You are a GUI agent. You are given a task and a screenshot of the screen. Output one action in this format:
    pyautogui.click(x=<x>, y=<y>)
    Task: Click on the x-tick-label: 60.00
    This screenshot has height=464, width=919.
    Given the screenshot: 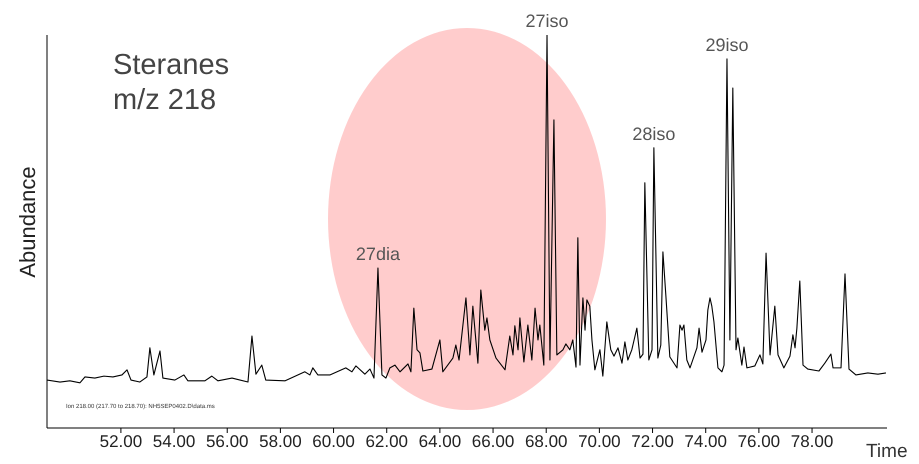 What is the action you would take?
    pyautogui.click(x=333, y=442)
    